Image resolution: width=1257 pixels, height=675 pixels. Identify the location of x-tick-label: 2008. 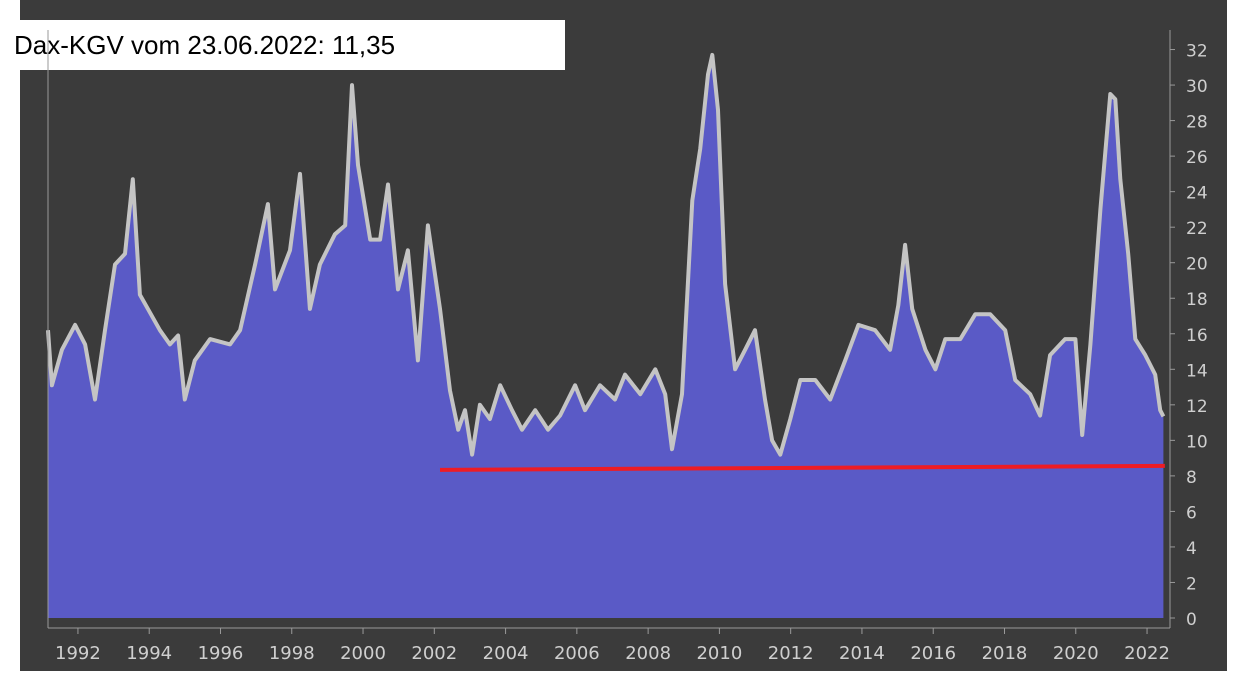
(648, 653).